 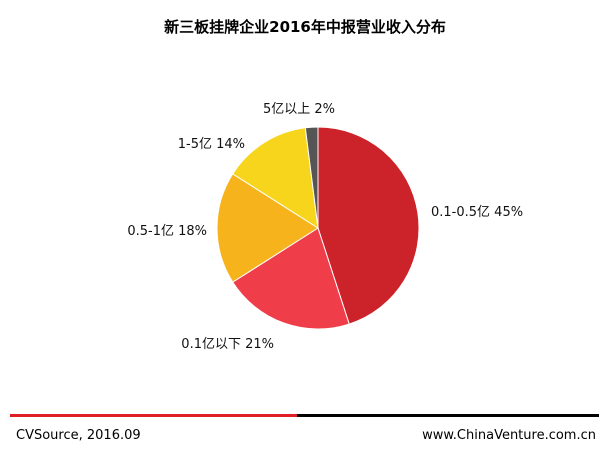 I want to click on slice-label-0: 0.1-0.5亿 45%, so click(x=477, y=212).